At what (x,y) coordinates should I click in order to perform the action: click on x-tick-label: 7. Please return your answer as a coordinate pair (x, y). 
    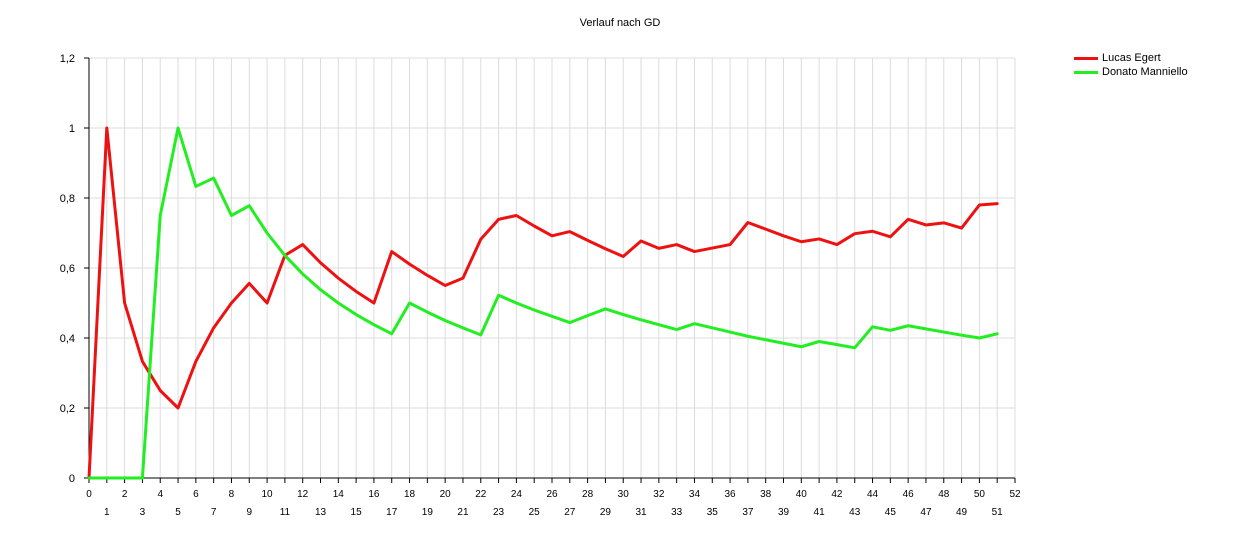
    Looking at the image, I should click on (214, 512).